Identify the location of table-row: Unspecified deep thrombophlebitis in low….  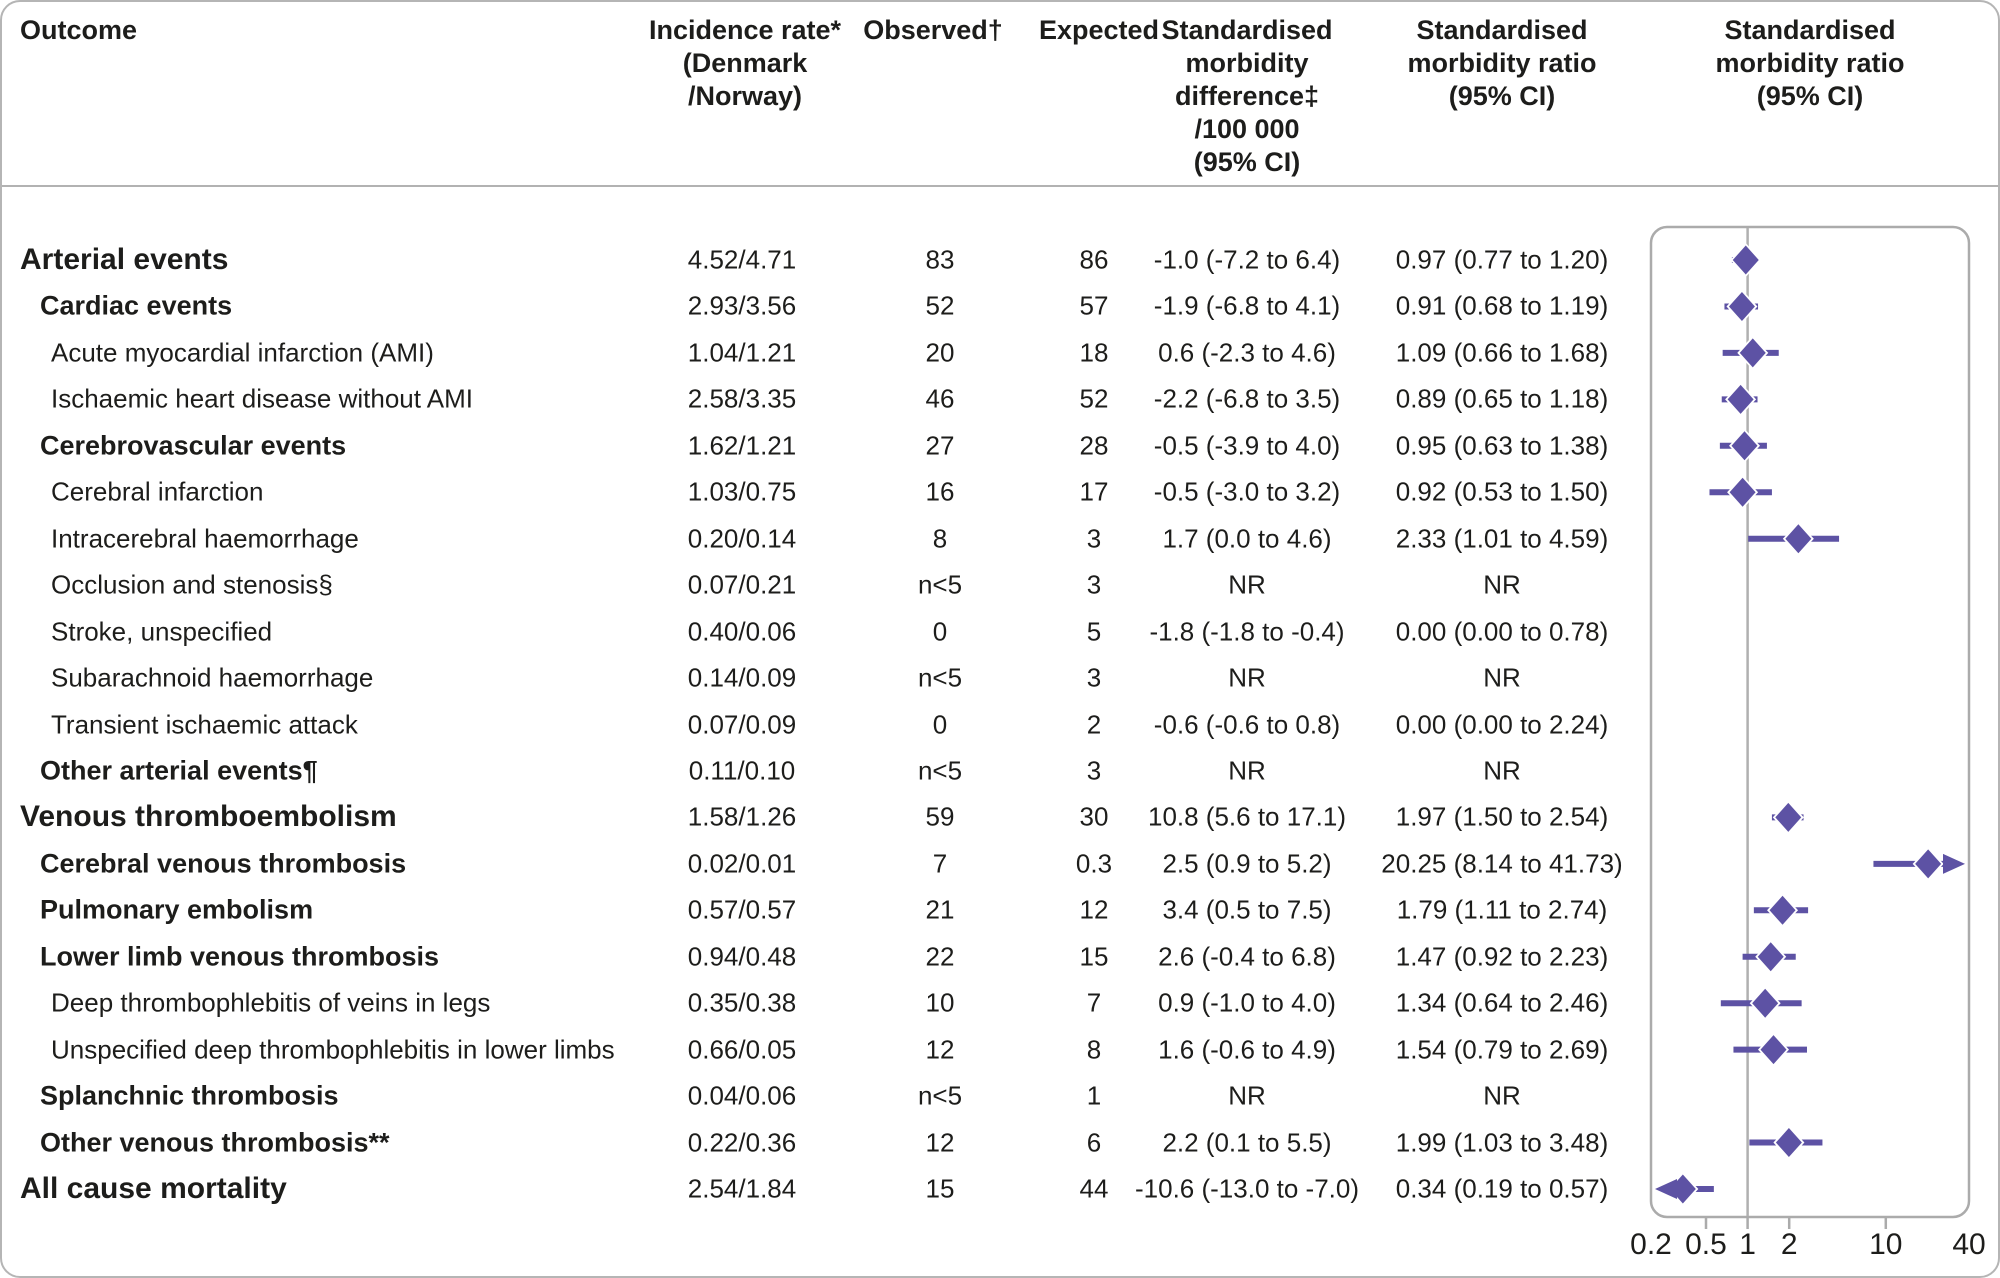
(1000, 1049).